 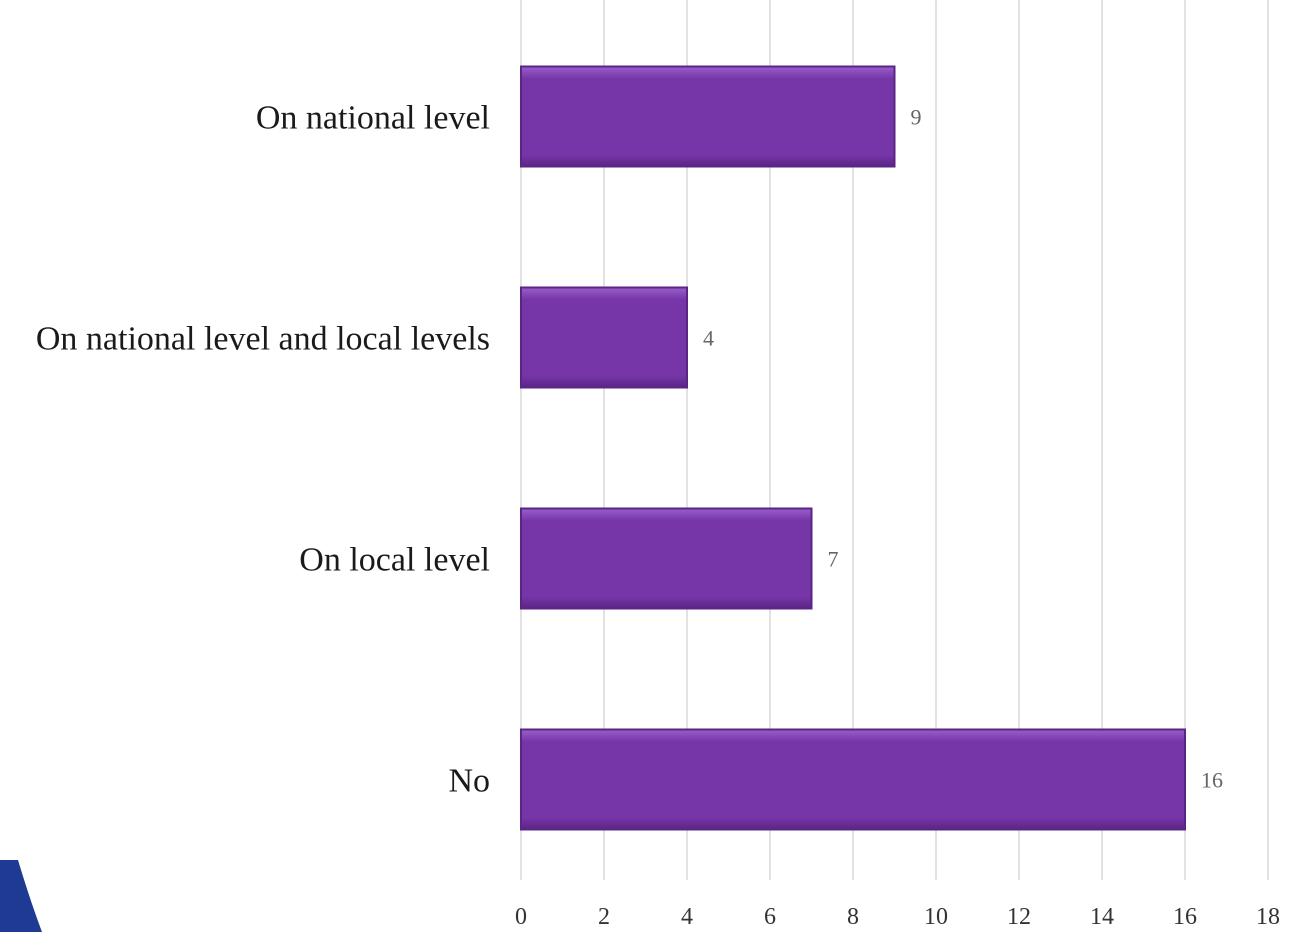 I want to click on data-label: 9, so click(x=916, y=117).